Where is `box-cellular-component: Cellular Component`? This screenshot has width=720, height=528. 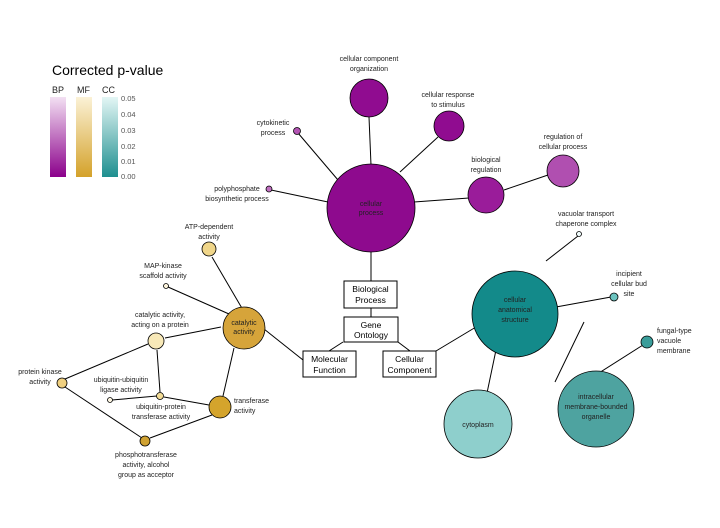
box-cellular-component: Cellular Component is located at coordinates (409, 364).